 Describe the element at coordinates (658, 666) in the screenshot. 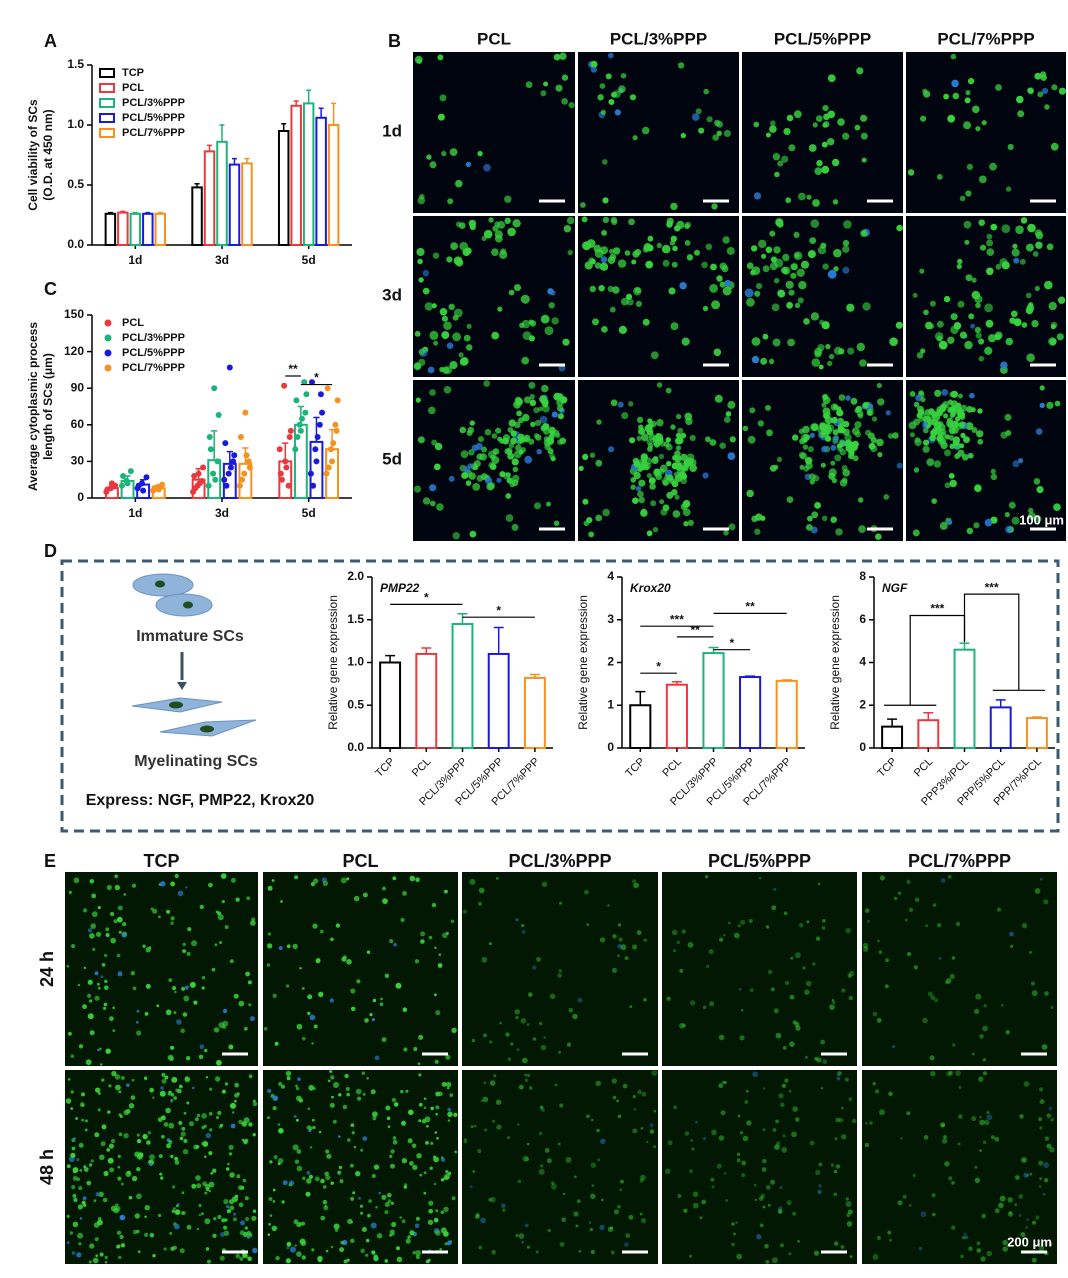

I see `significance-label: *` at that location.